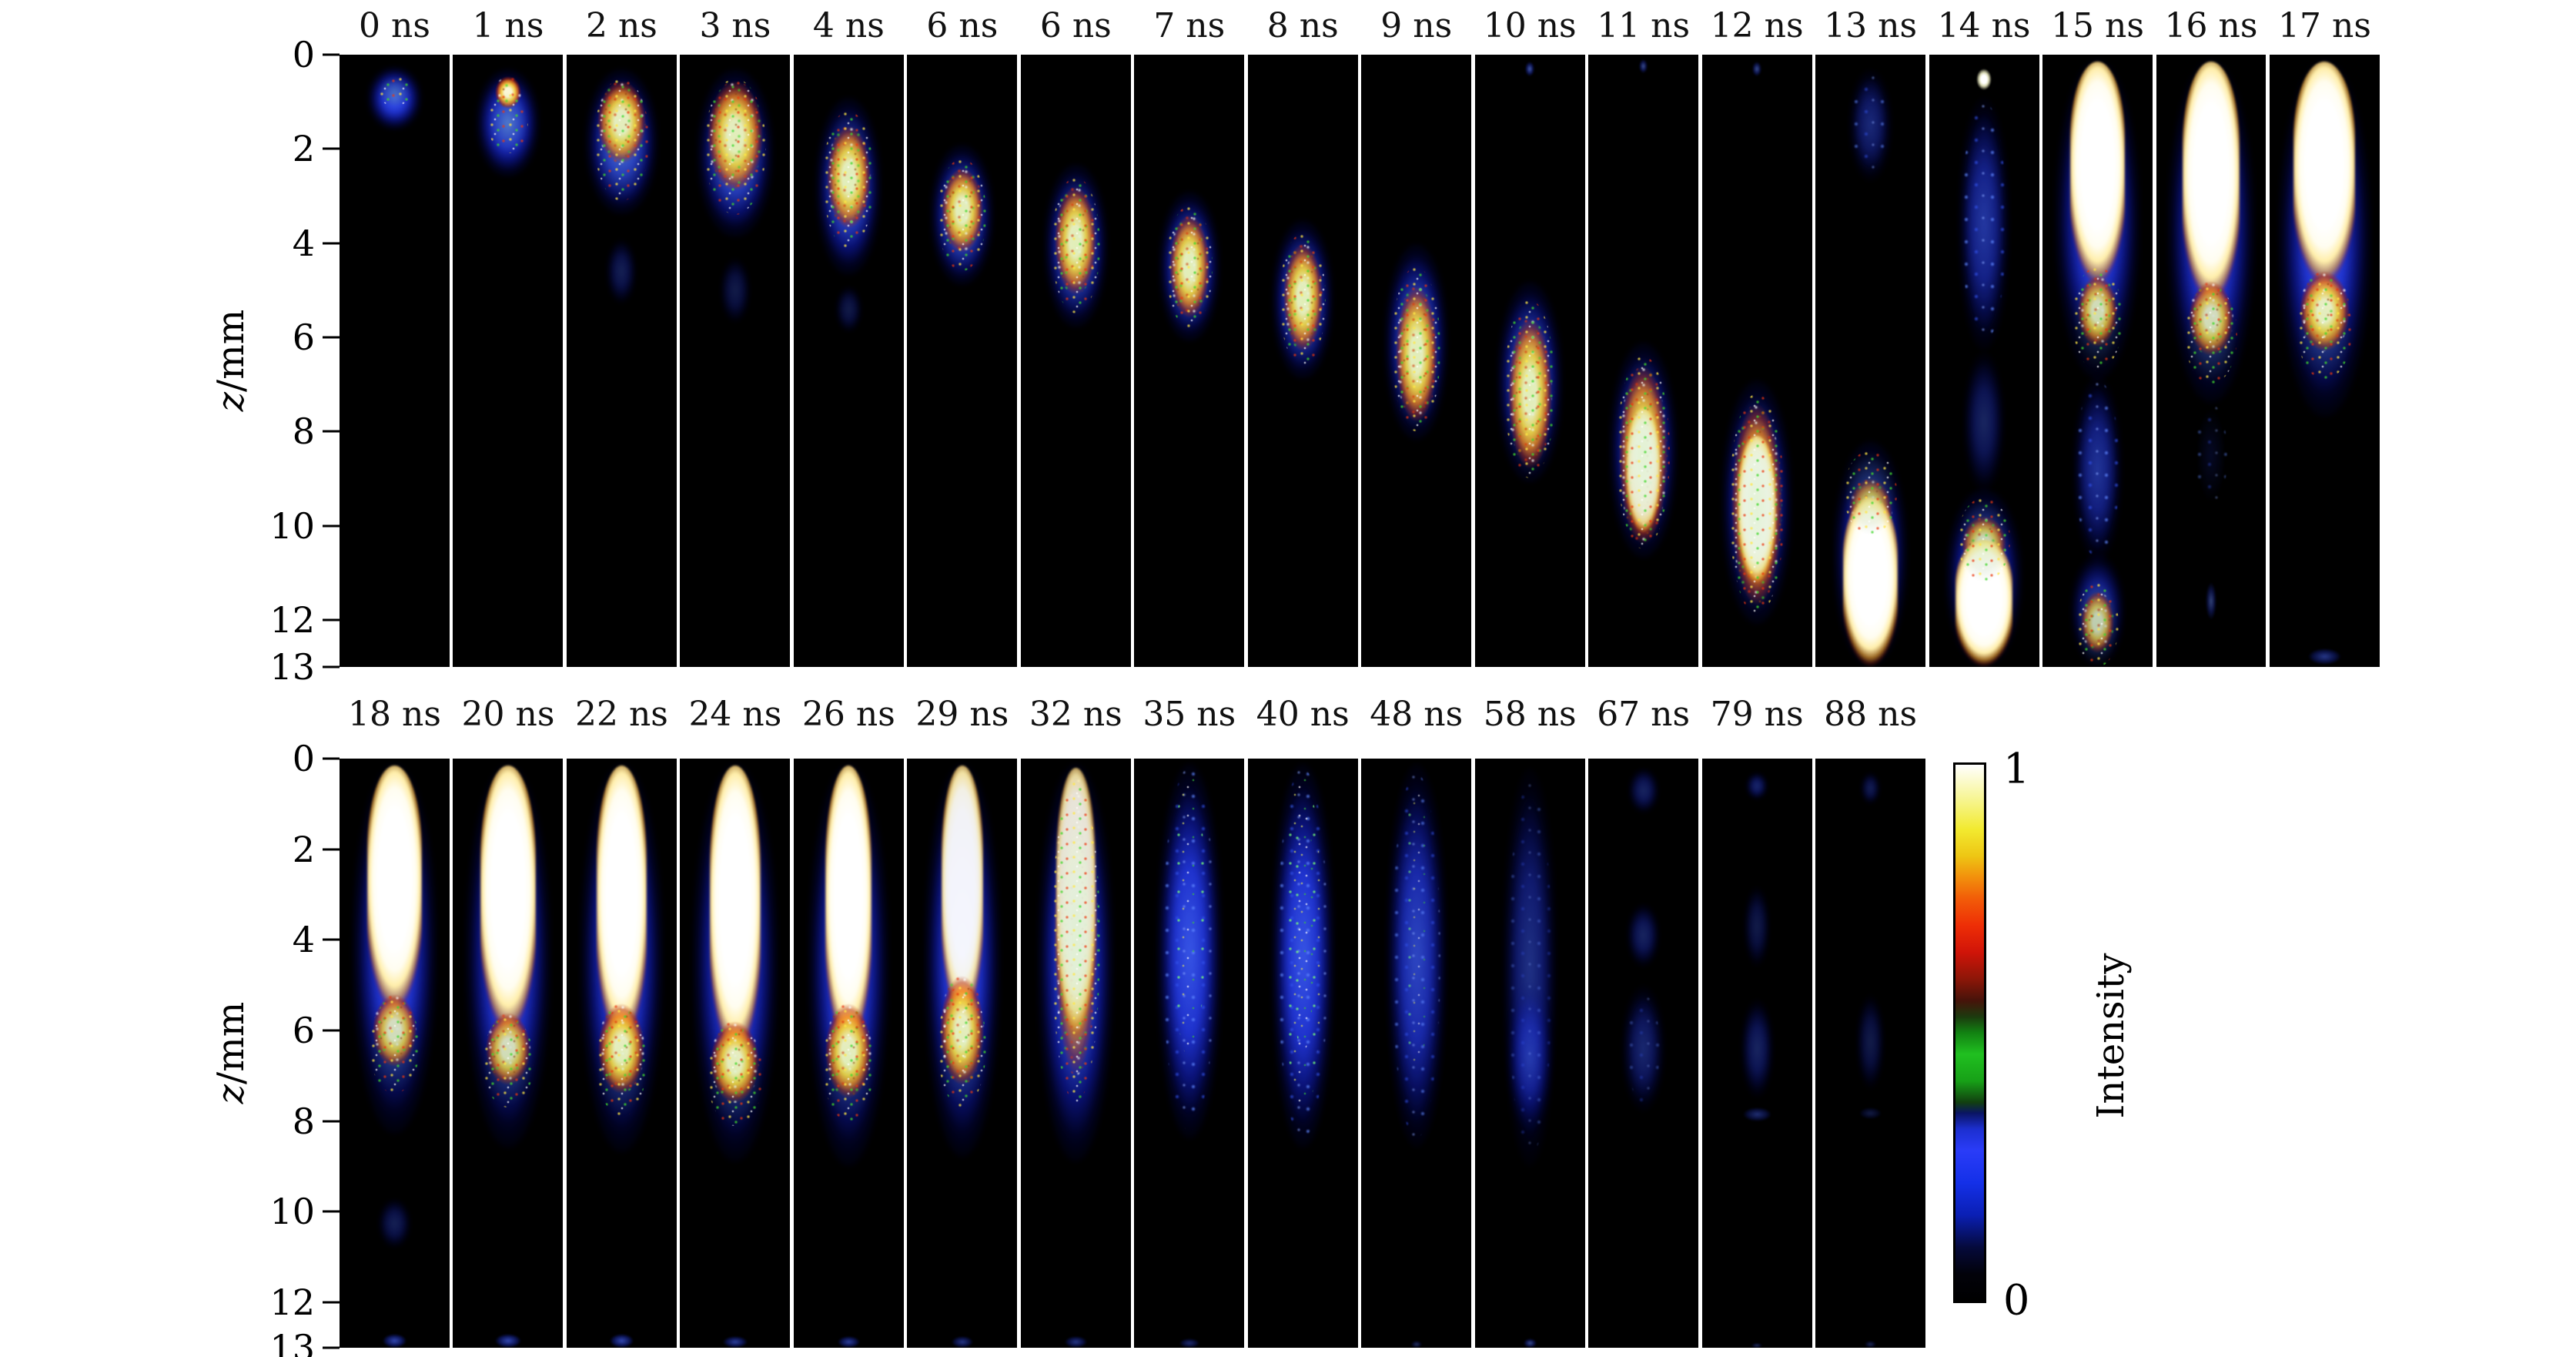 The height and width of the screenshot is (1357, 2576). Describe the element at coordinates (1871, 715) in the screenshot. I see `time-label: 88 ns` at that location.